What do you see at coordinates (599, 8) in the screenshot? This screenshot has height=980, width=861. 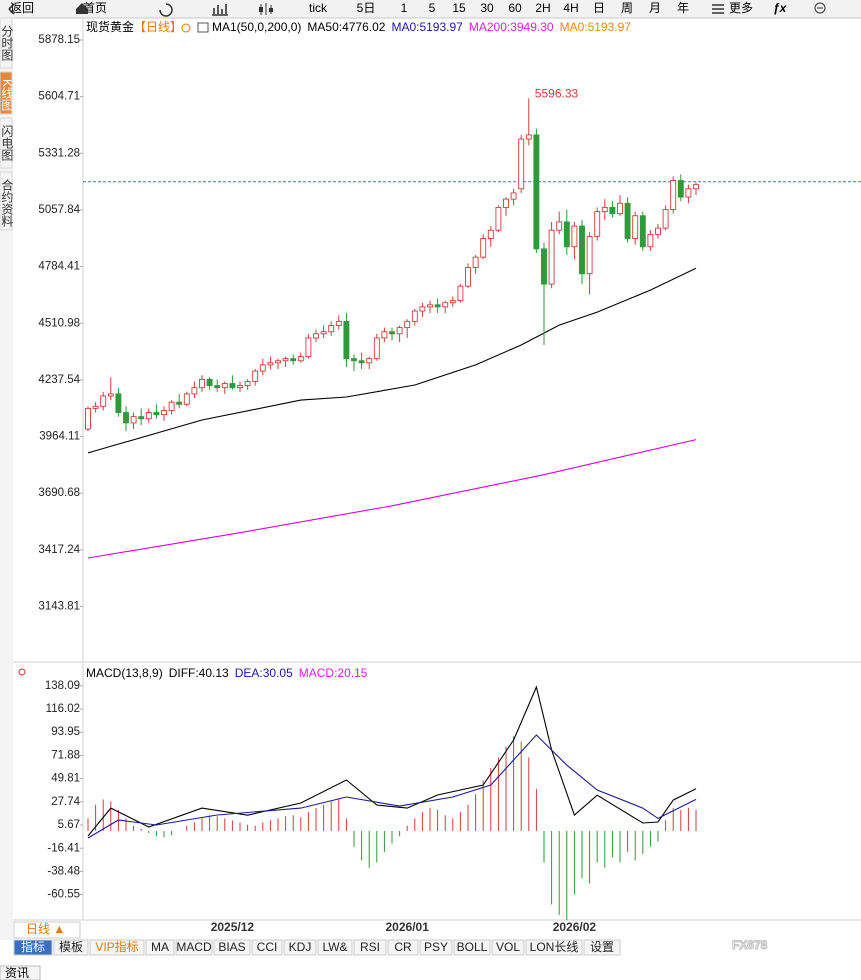 I see `toolbar-button: 日` at bounding box center [599, 8].